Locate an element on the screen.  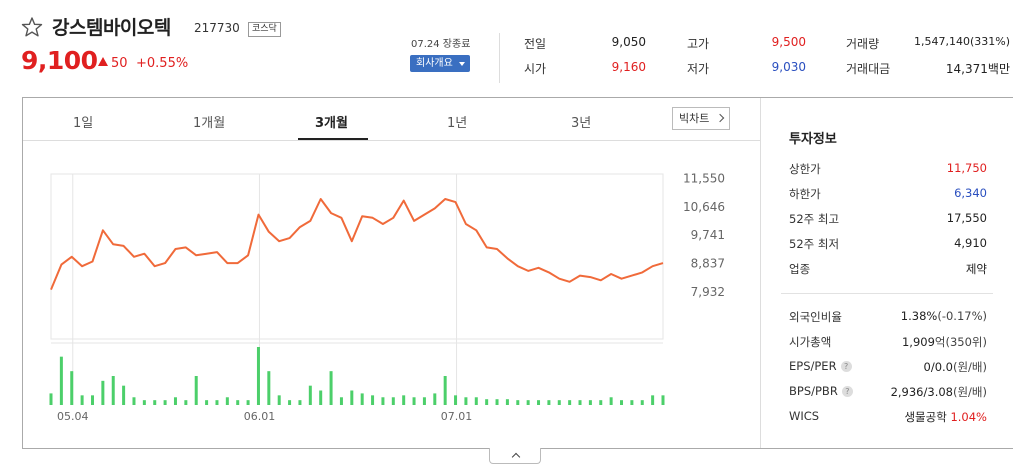
invest-row-extra: (원/배) is located at coordinates (969, 392).